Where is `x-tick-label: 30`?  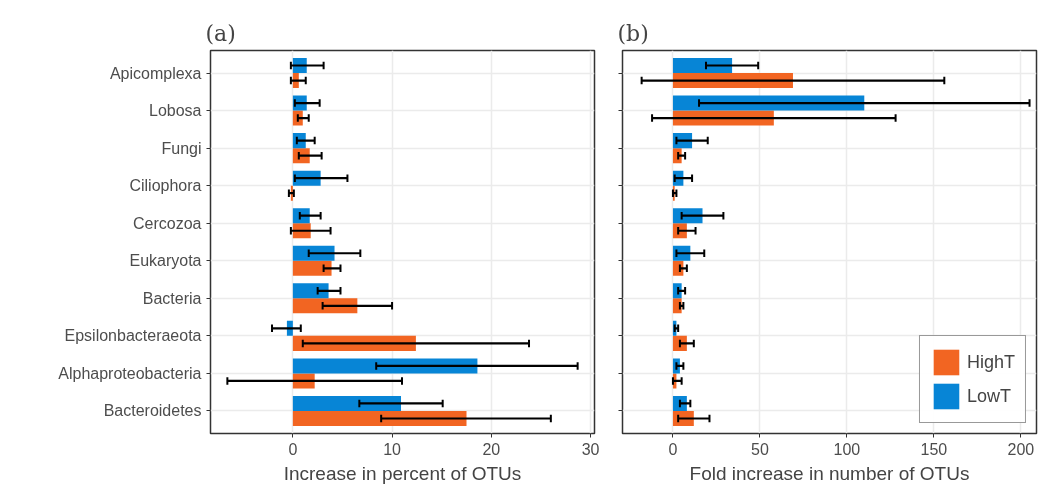
x-tick-label: 30 is located at coordinates (590, 449).